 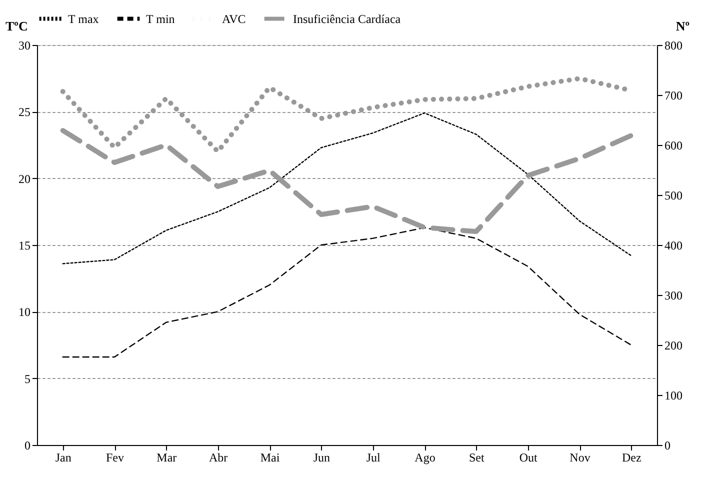 What do you see at coordinates (270, 457) in the screenshot?
I see `x-tick-label: Mai` at bounding box center [270, 457].